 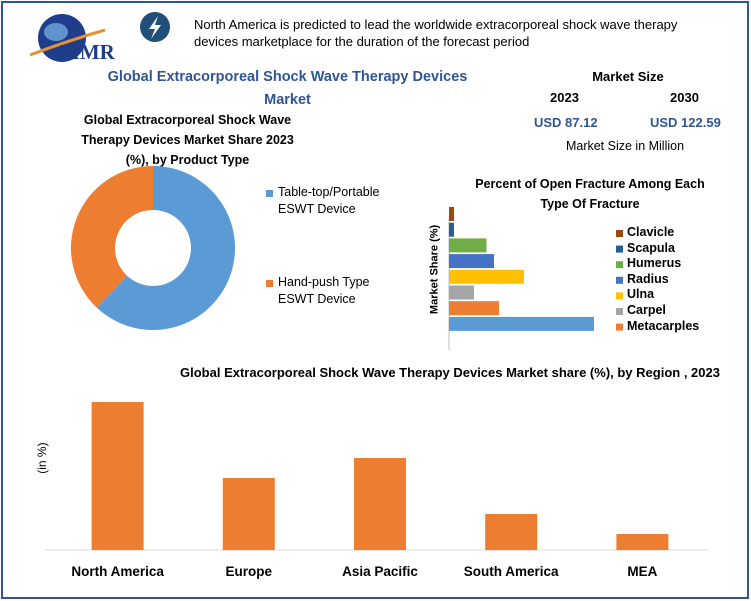 I want to click on y-axis-label: Market Share (%), so click(x=434, y=269).